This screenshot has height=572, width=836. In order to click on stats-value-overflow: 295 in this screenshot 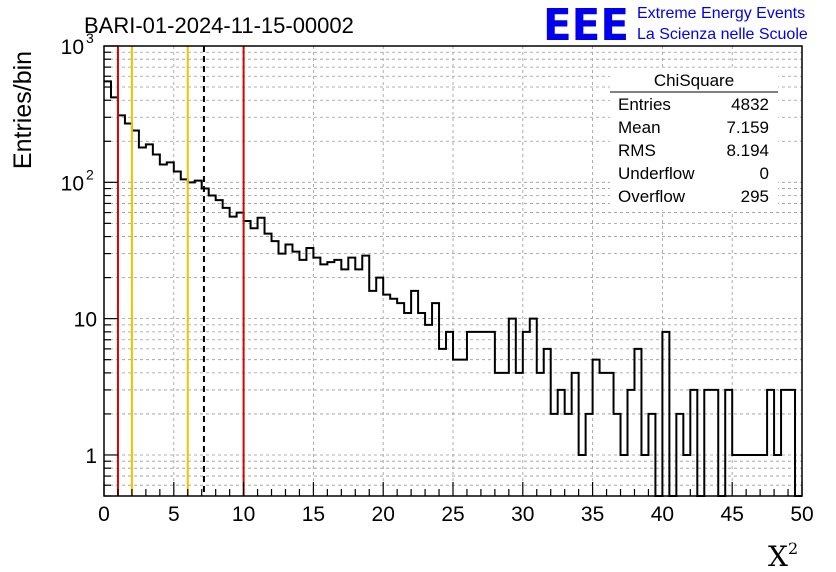, I will do `click(755, 196)`.